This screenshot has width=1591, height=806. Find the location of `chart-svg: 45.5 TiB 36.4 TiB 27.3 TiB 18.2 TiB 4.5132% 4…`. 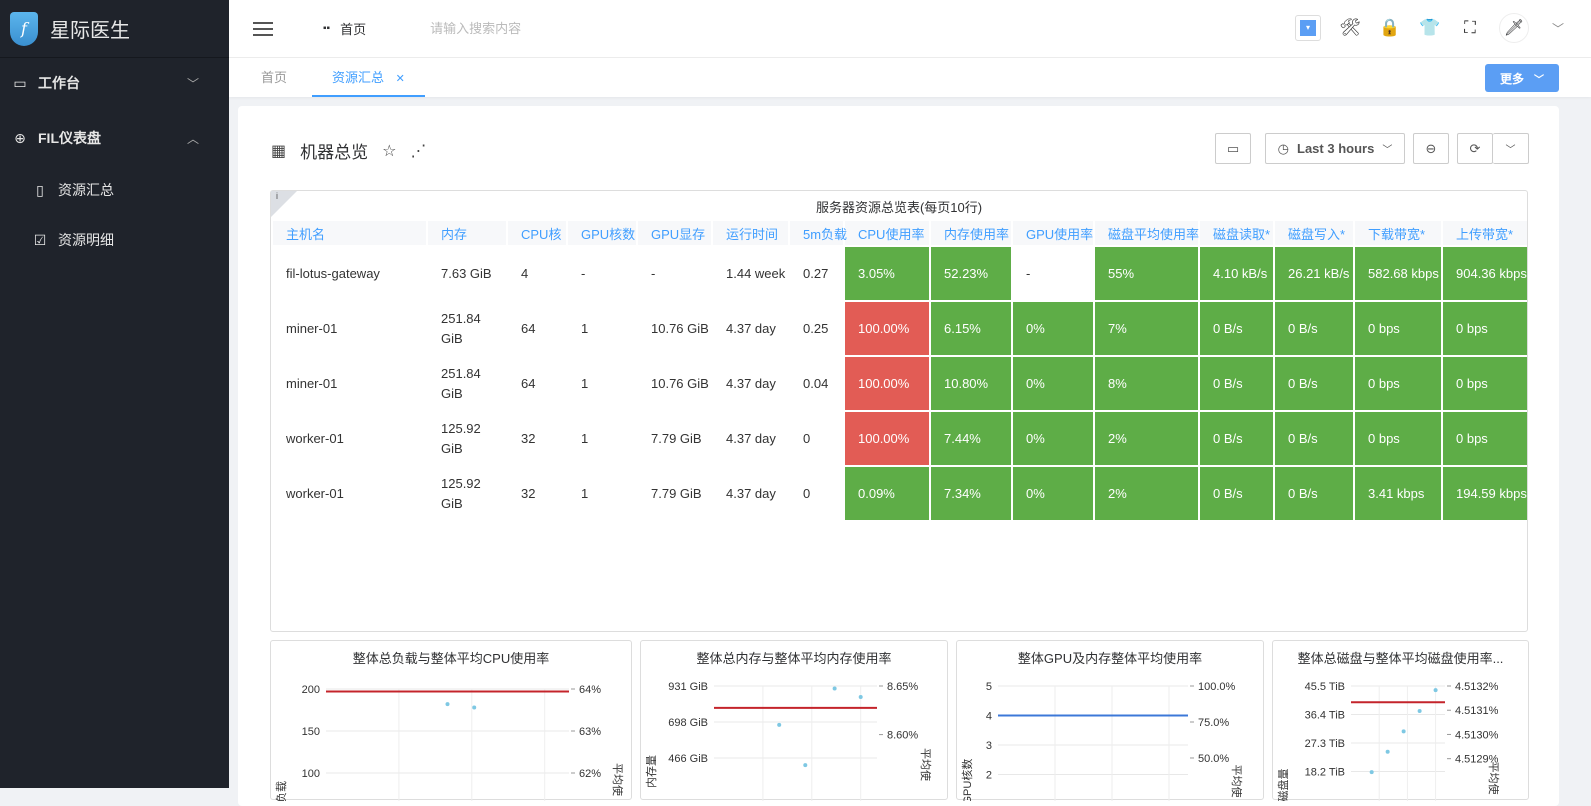

chart-svg: 45.5 TiB 36.4 TiB 27.3 TiB 18.2 TiB 4.5132% 4… is located at coordinates (1388, 741).